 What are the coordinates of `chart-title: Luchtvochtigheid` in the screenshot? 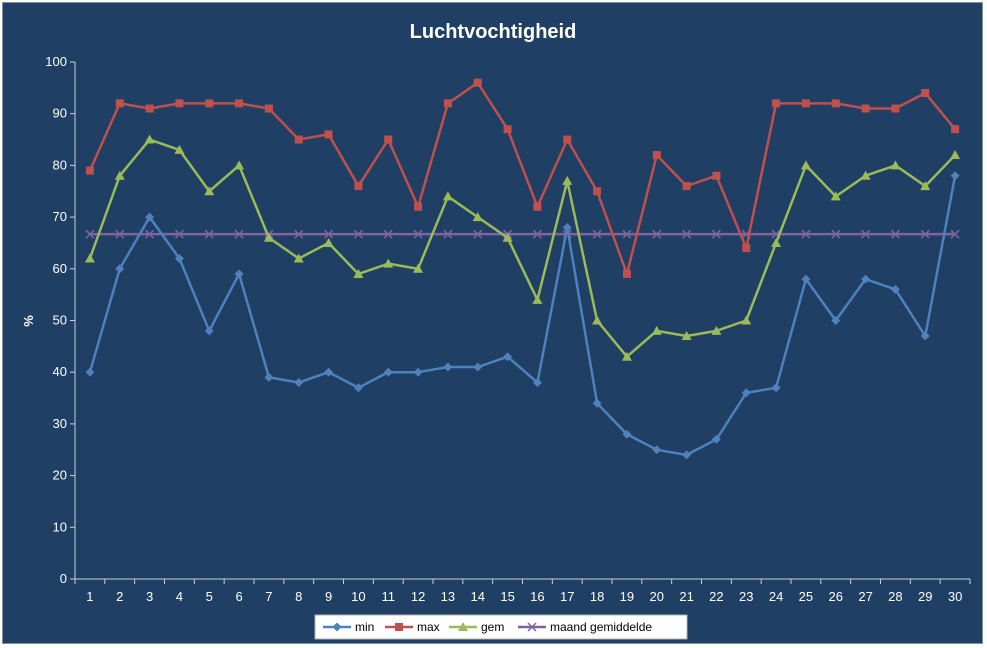 It's located at (493, 32).